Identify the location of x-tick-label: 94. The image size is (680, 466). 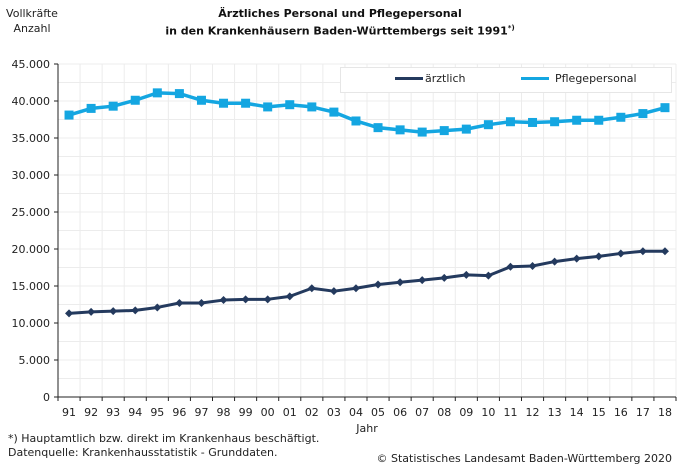
(135, 412).